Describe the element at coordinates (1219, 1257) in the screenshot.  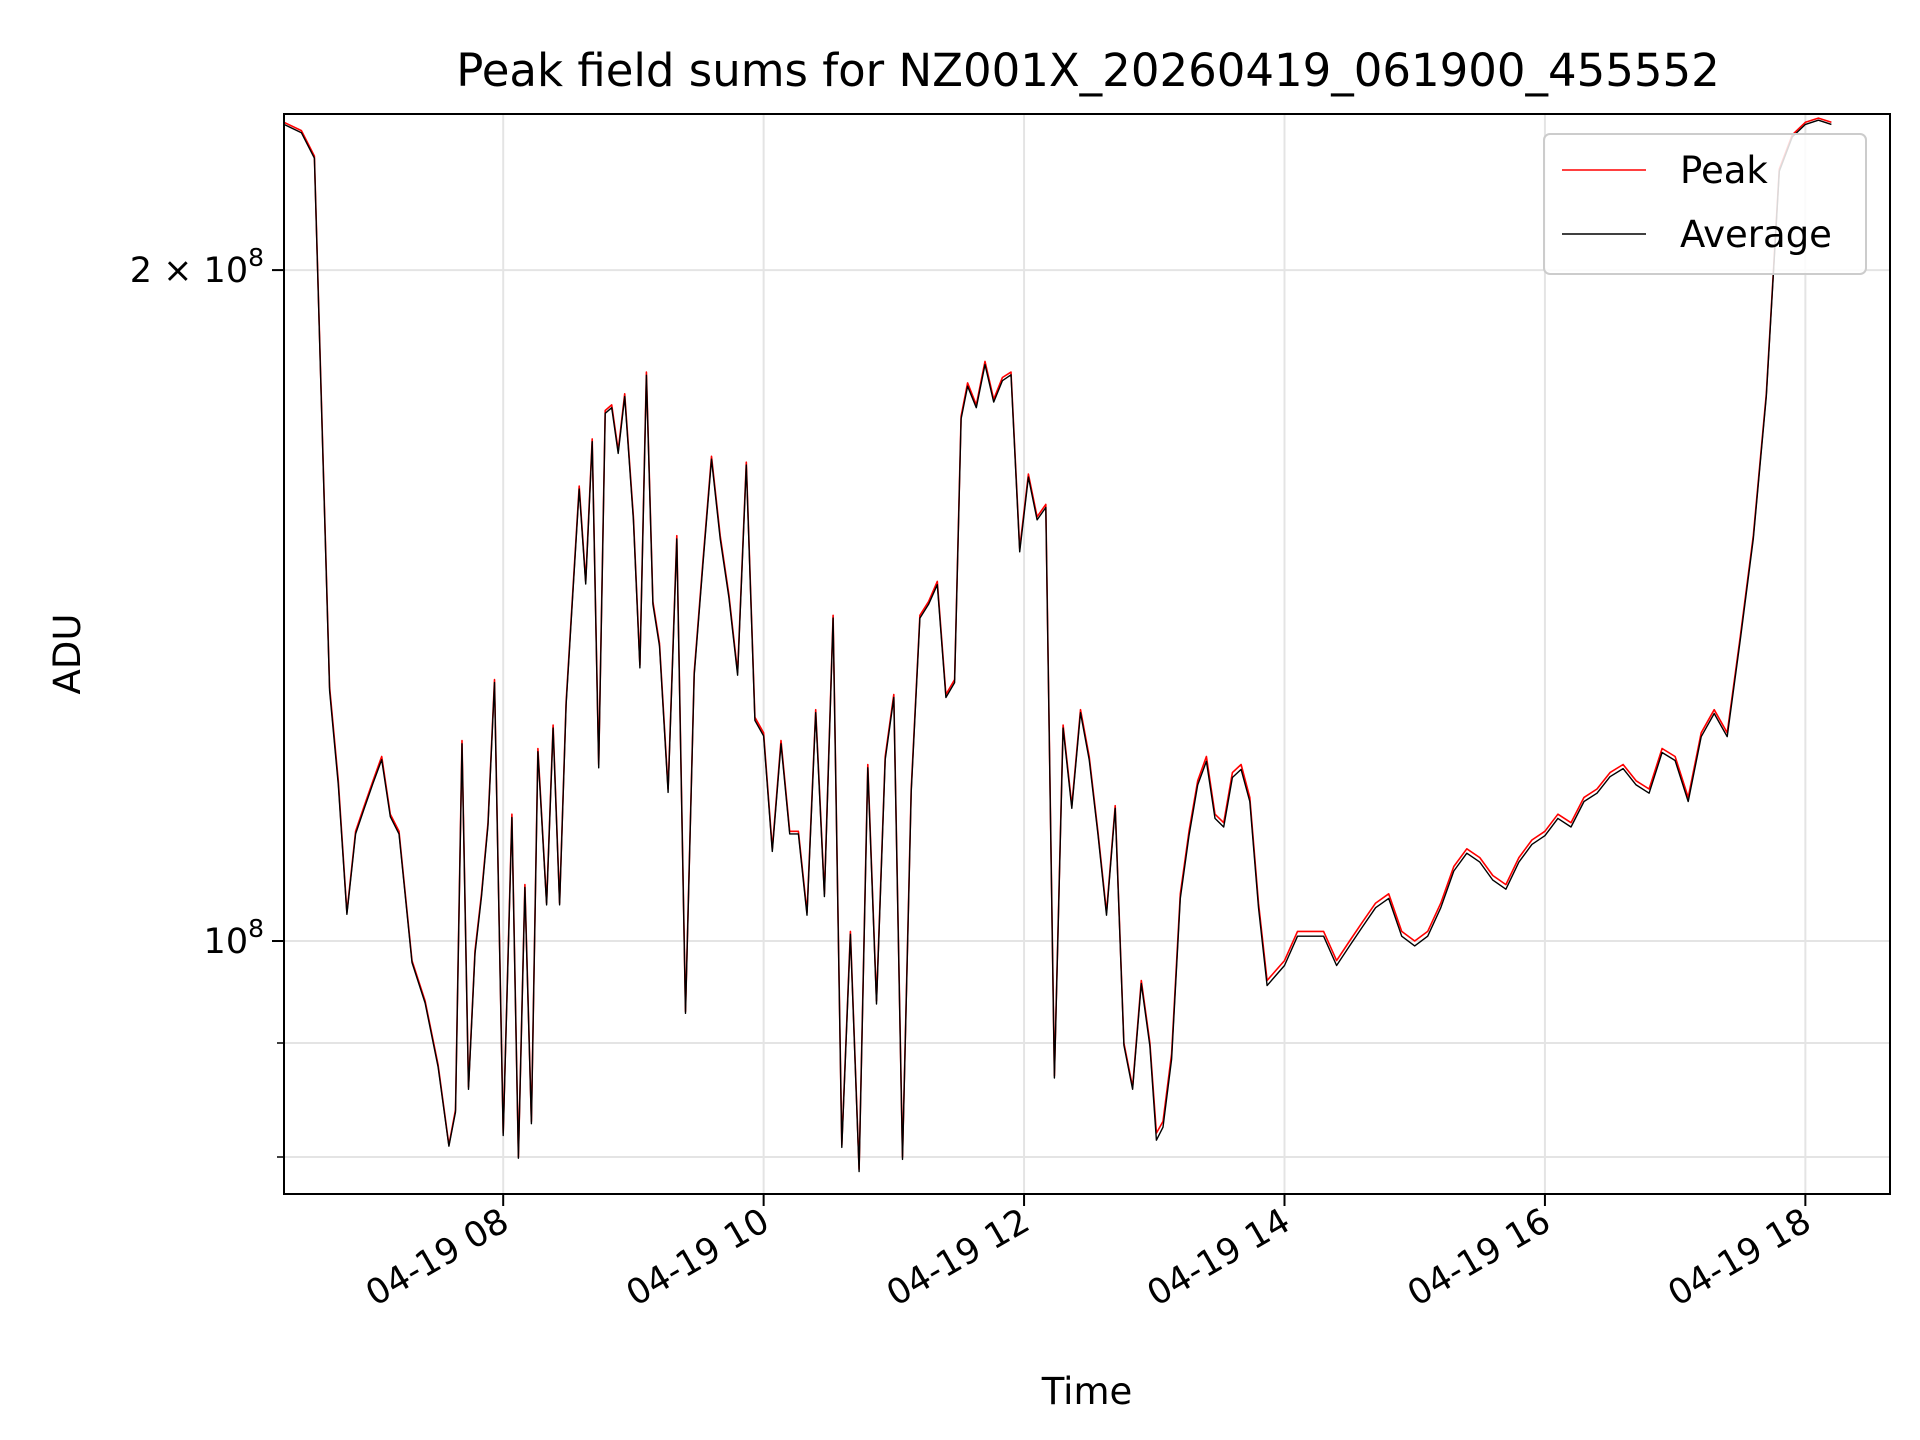
I see `x-tick-label: 04-19 14` at that location.